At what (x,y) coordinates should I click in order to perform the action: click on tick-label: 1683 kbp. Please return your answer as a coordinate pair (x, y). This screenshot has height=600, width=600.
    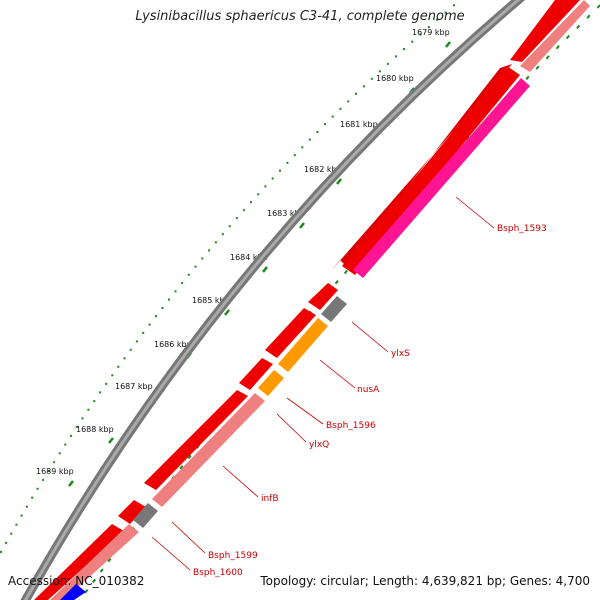
    Looking at the image, I should click on (286, 213).